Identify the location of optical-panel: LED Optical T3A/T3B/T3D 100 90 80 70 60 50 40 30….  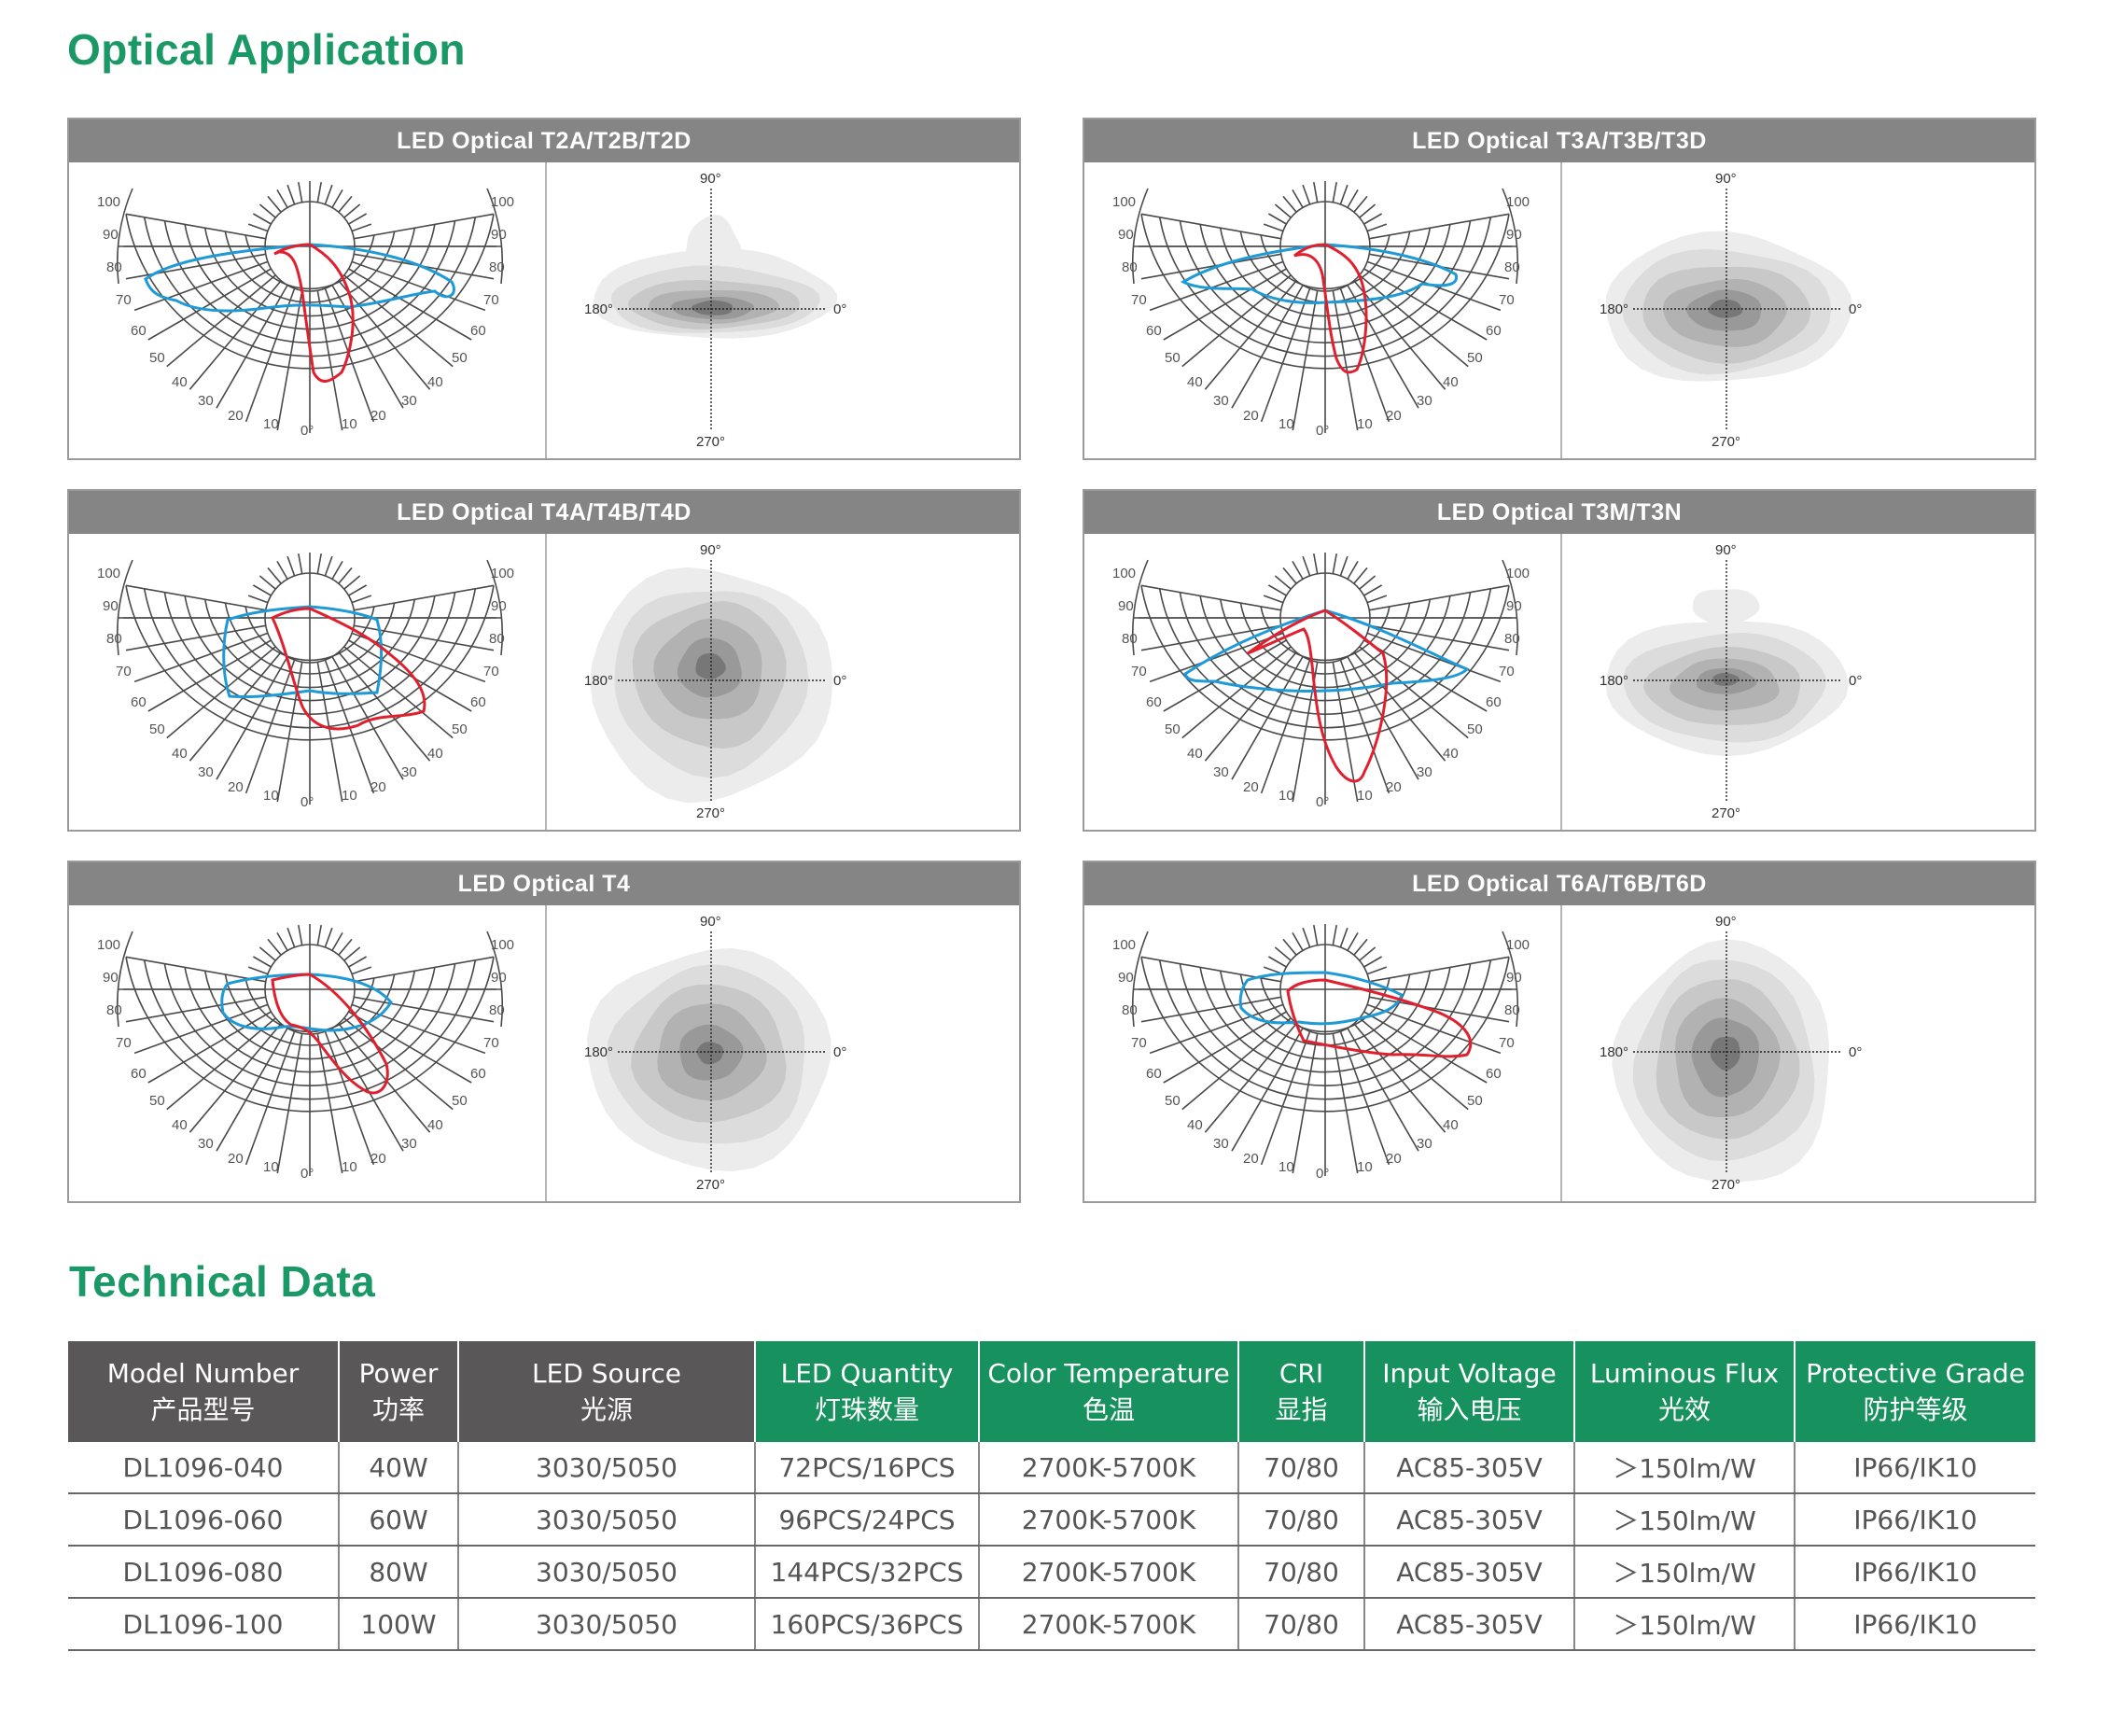
(1559, 289).